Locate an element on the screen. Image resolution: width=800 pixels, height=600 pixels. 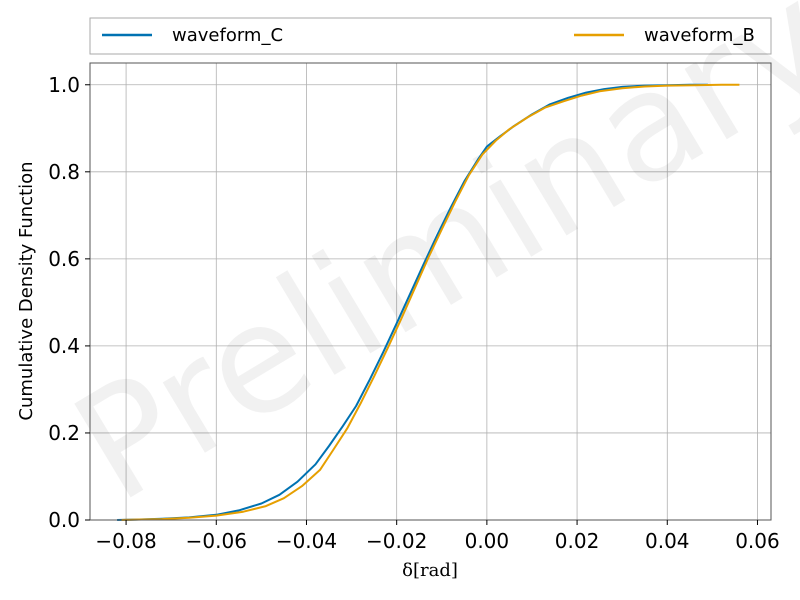
y-tick-label: 0.8 is located at coordinates (64, 172).